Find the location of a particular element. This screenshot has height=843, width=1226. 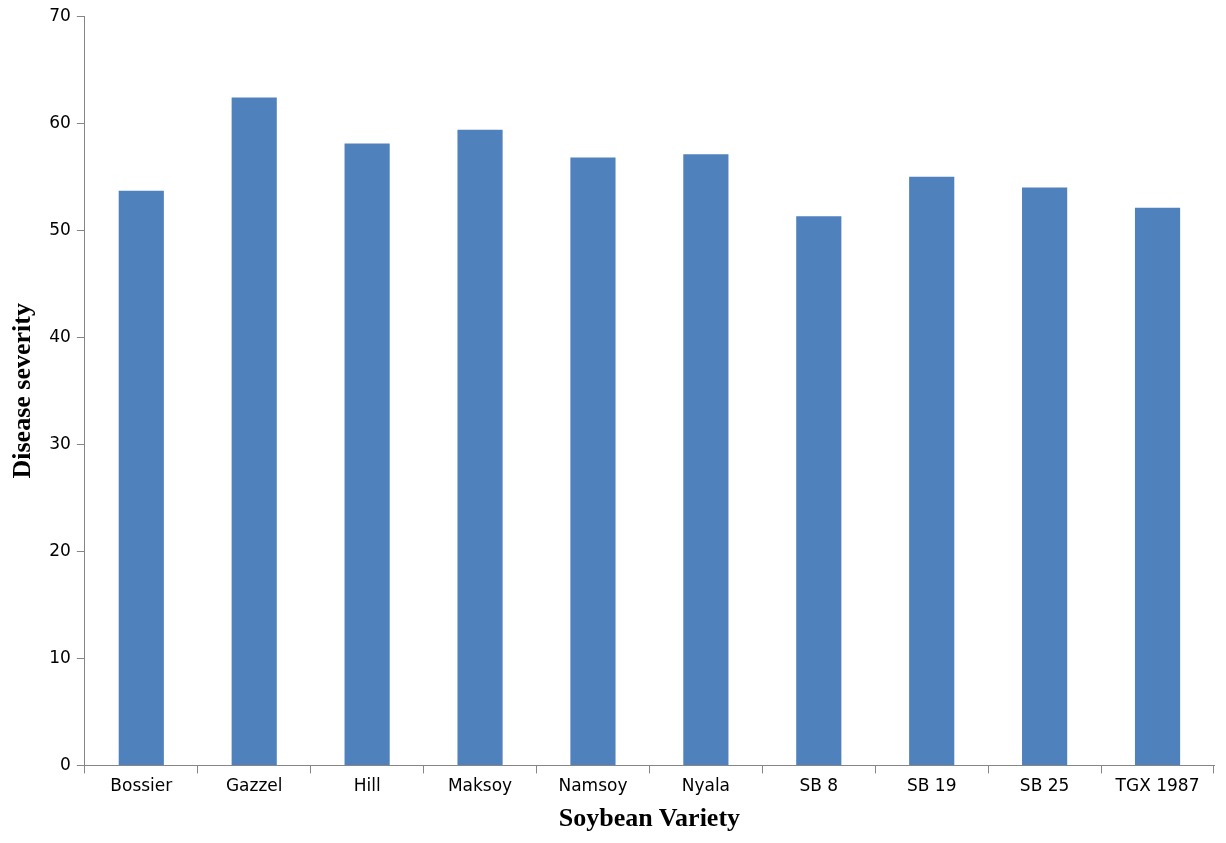

y-tick-label: 10 is located at coordinates (60, 656).